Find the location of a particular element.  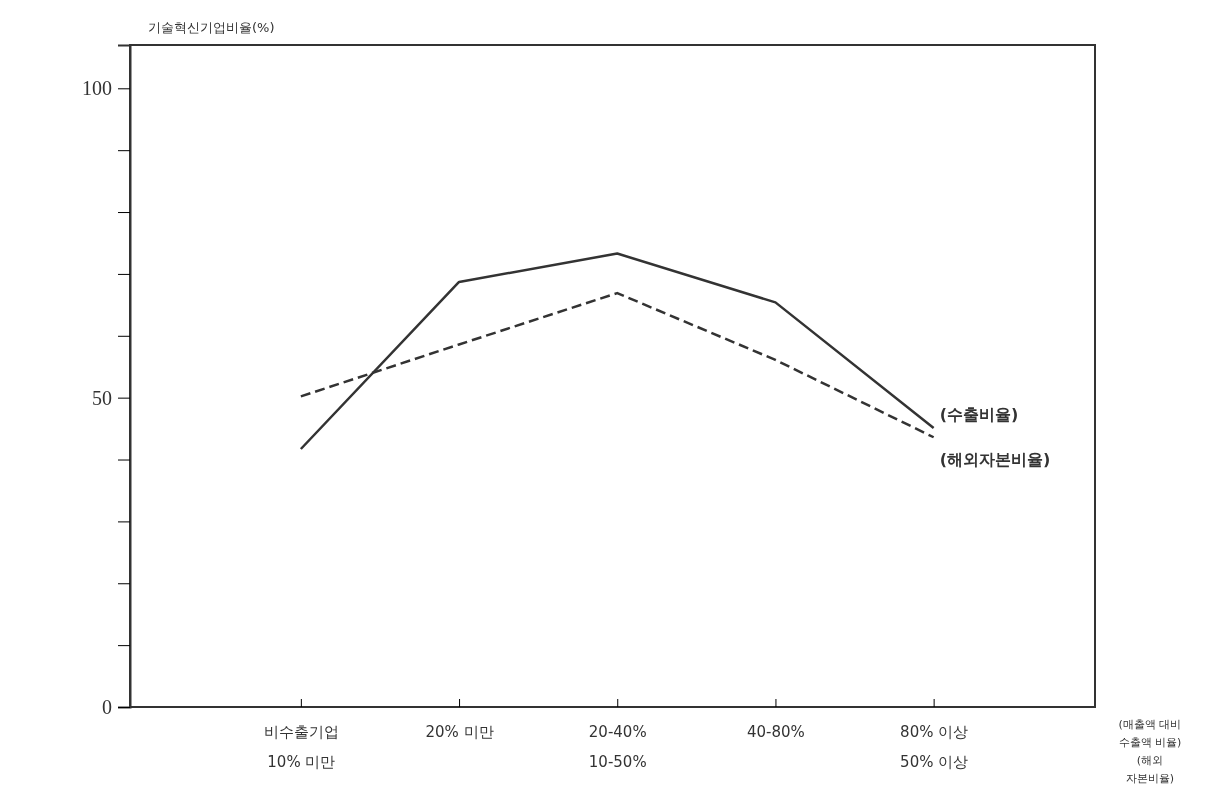

line-series is located at coordinates (617, 351).